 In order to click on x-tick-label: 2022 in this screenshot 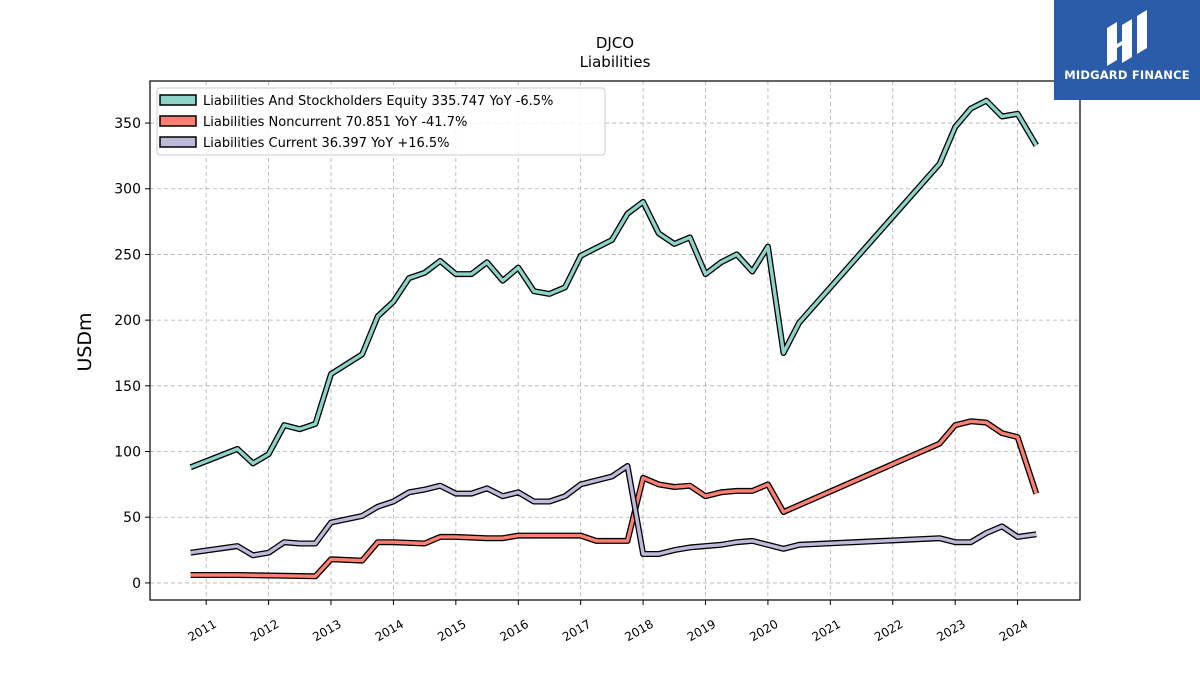, I will do `click(888, 630)`.